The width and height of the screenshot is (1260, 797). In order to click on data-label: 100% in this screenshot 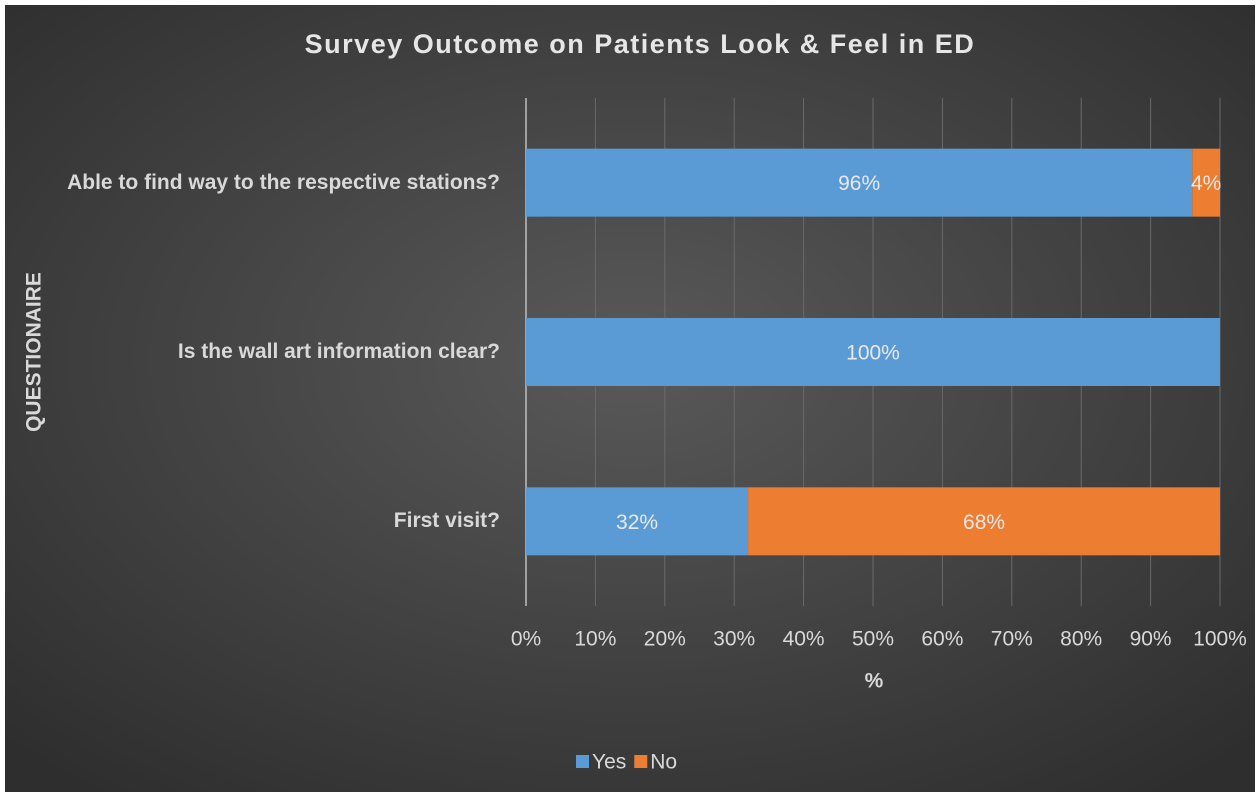, I will do `click(873, 353)`.